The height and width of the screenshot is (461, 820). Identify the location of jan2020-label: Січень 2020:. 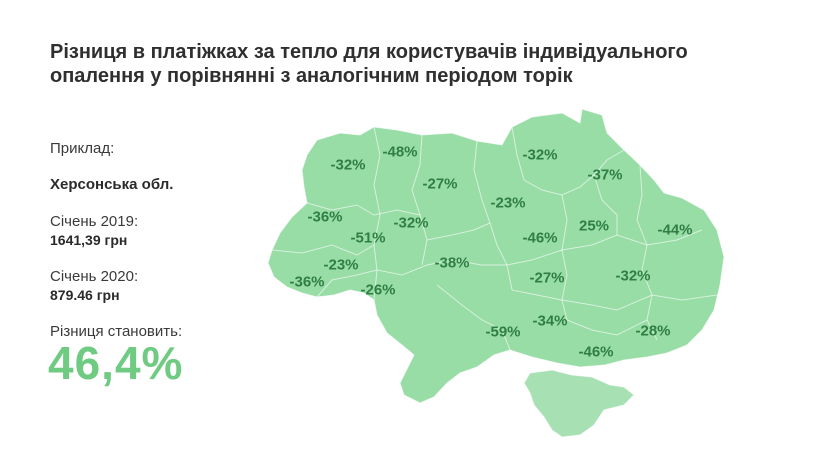
(94, 276).